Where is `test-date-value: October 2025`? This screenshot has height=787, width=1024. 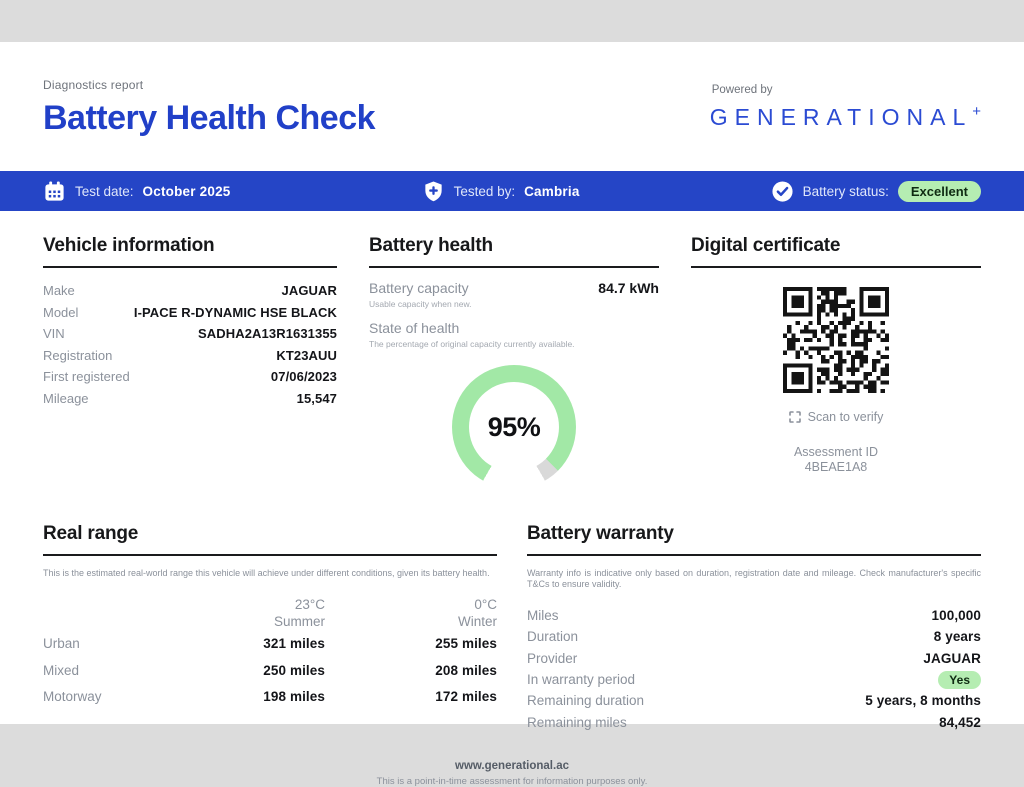 test-date-value: October 2025 is located at coordinates (186, 191).